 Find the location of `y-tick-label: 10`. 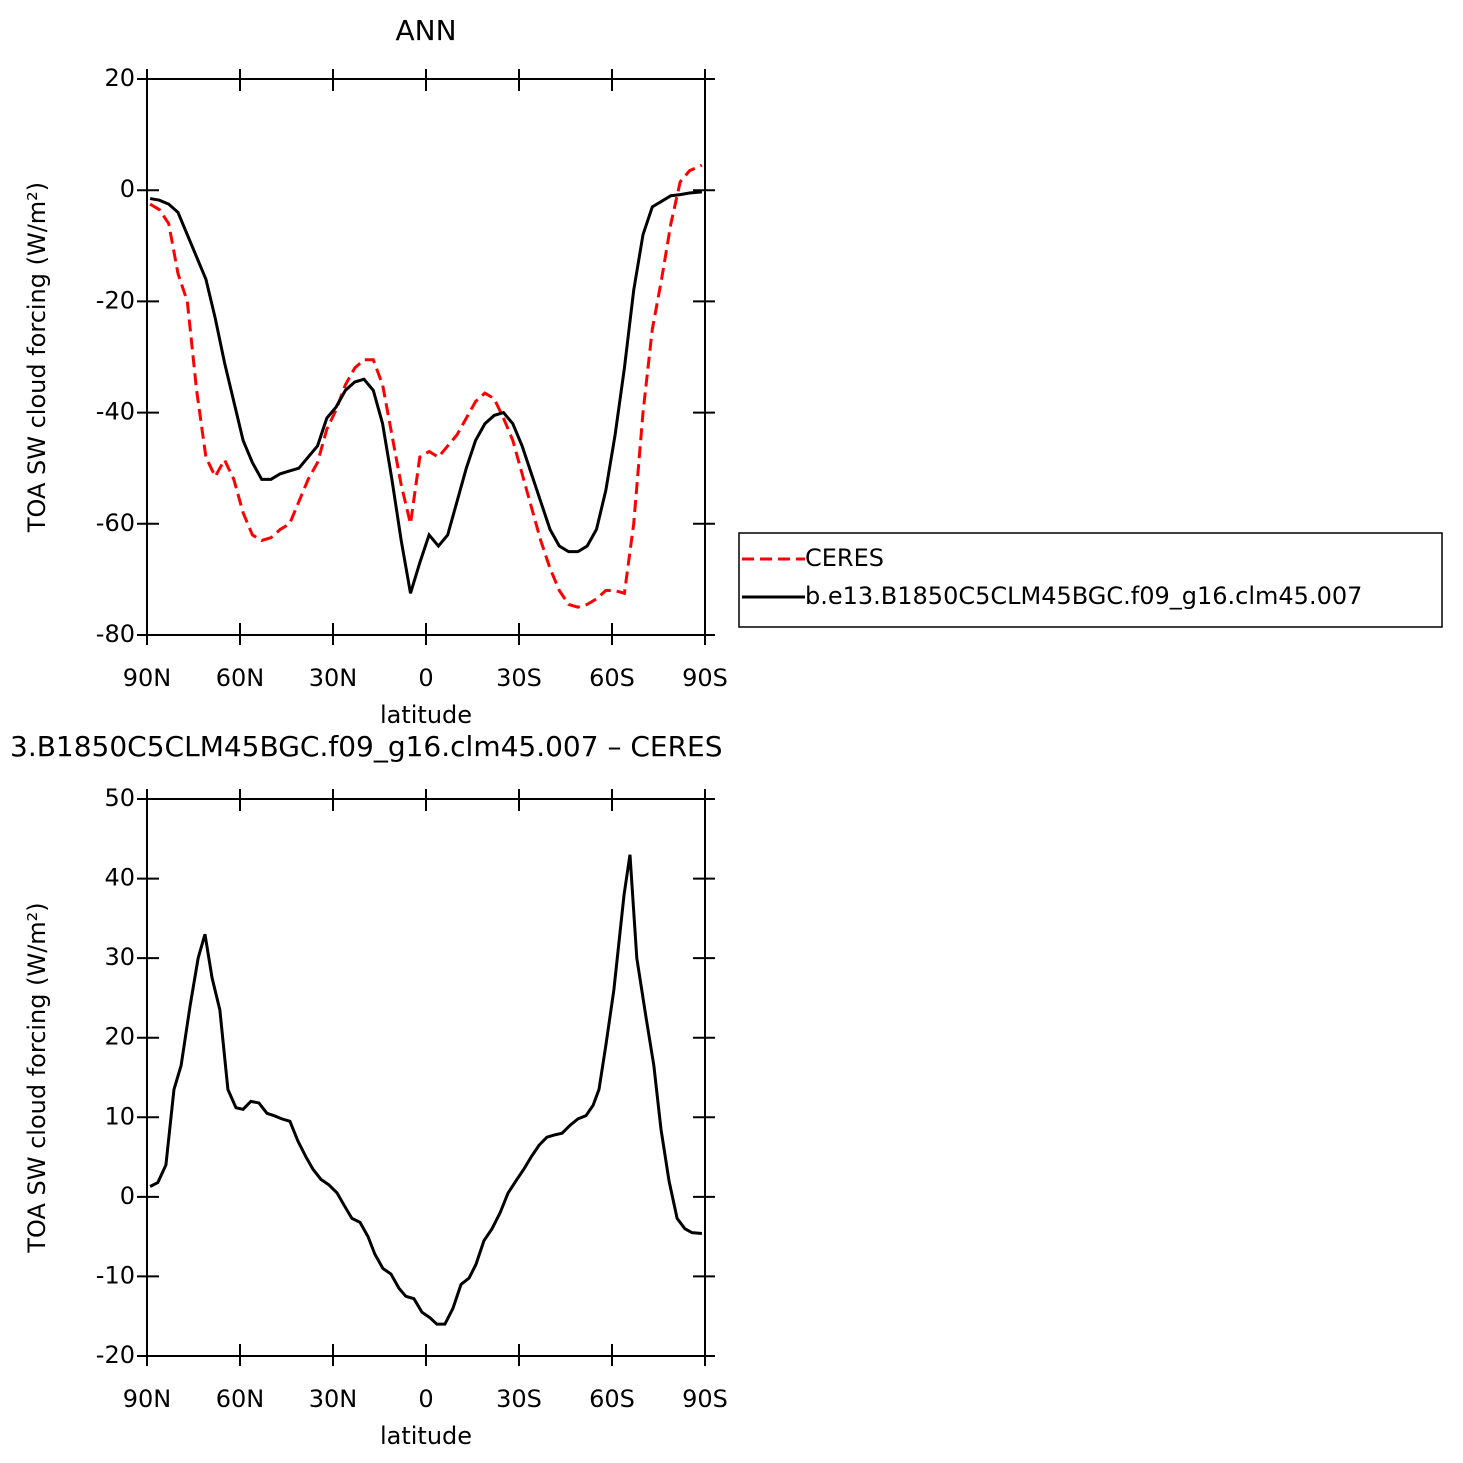

y-tick-label: 10 is located at coordinates (119, 1116).